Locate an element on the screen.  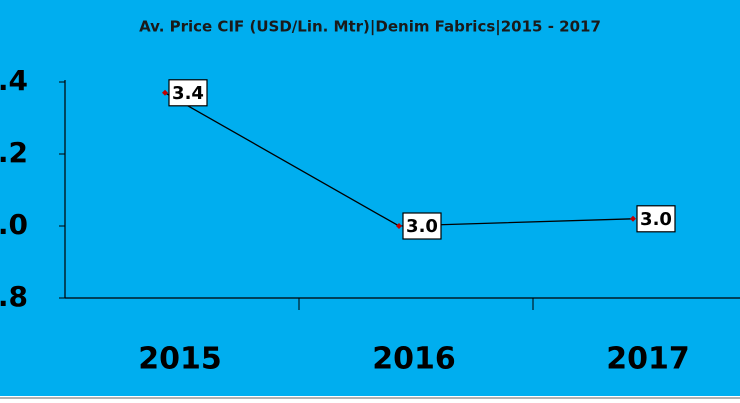
y-tick-label: 3.2 is located at coordinates (14, 152).